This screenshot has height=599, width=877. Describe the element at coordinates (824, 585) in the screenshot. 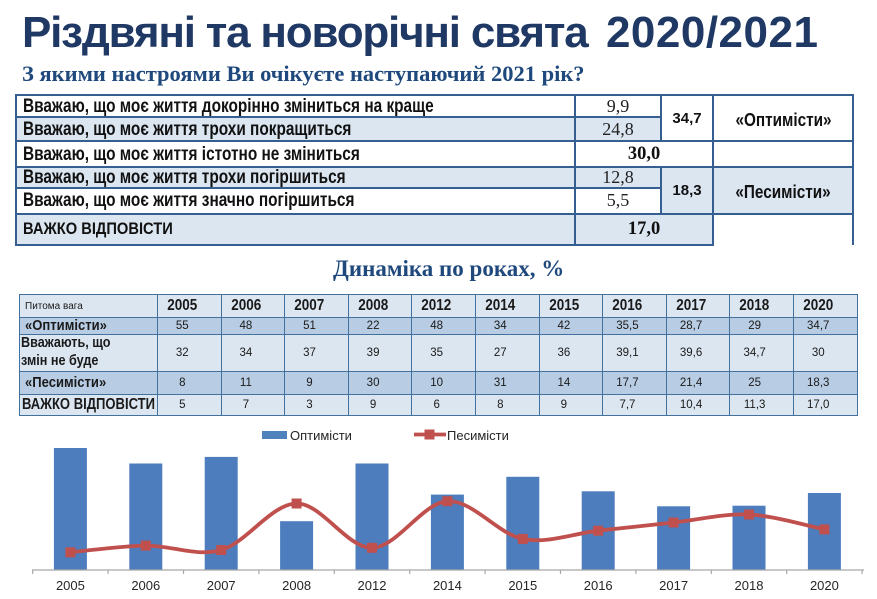

I see `svg-text: 2020` at that location.